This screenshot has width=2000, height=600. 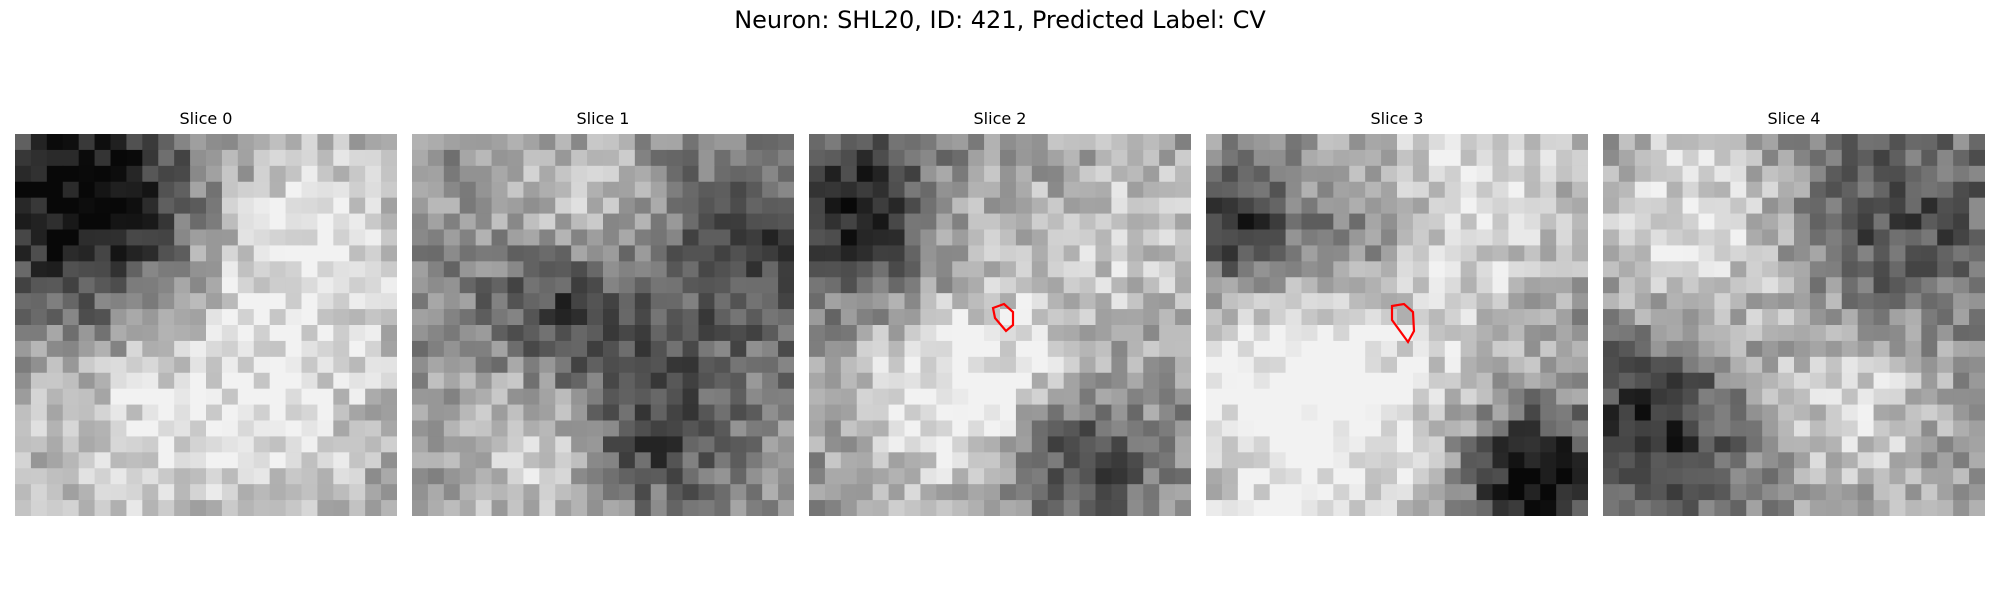 I want to click on slice-panel-2: Slice 2, so click(x=1000, y=312).